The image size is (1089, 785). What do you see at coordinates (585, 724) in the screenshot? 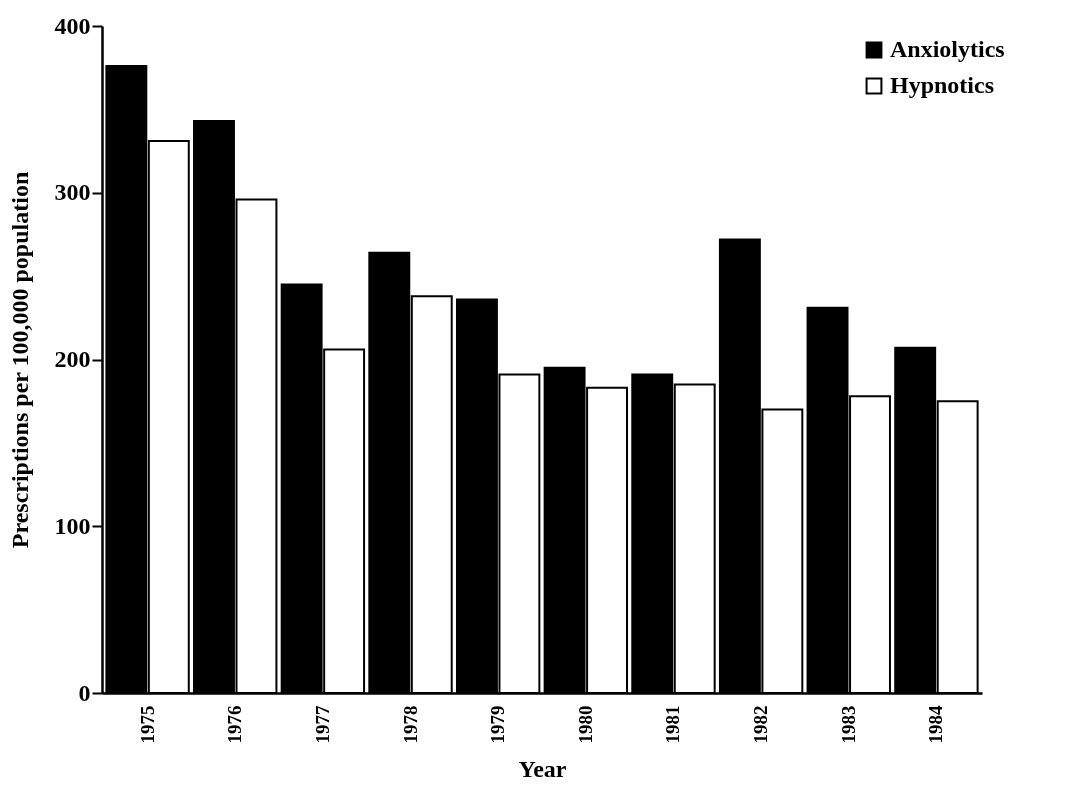
I see `x-tick-label: 1980` at bounding box center [585, 724].